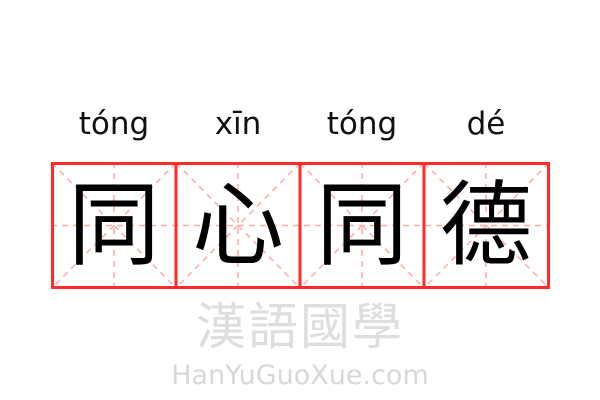 Image resolution: width=600 pixels, height=400 pixels. What do you see at coordinates (361, 225) in the screenshot?
I see `character-3: 同` at bounding box center [361, 225].